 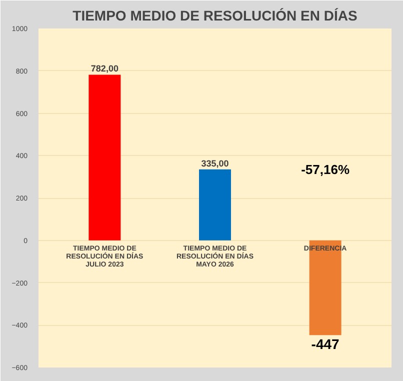 I want to click on data-label: 335,00, so click(x=215, y=163).